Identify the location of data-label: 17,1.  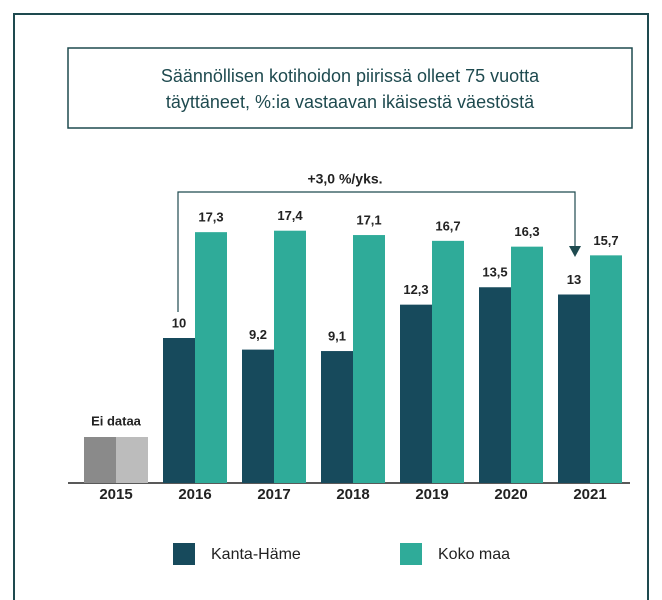
(368, 219).